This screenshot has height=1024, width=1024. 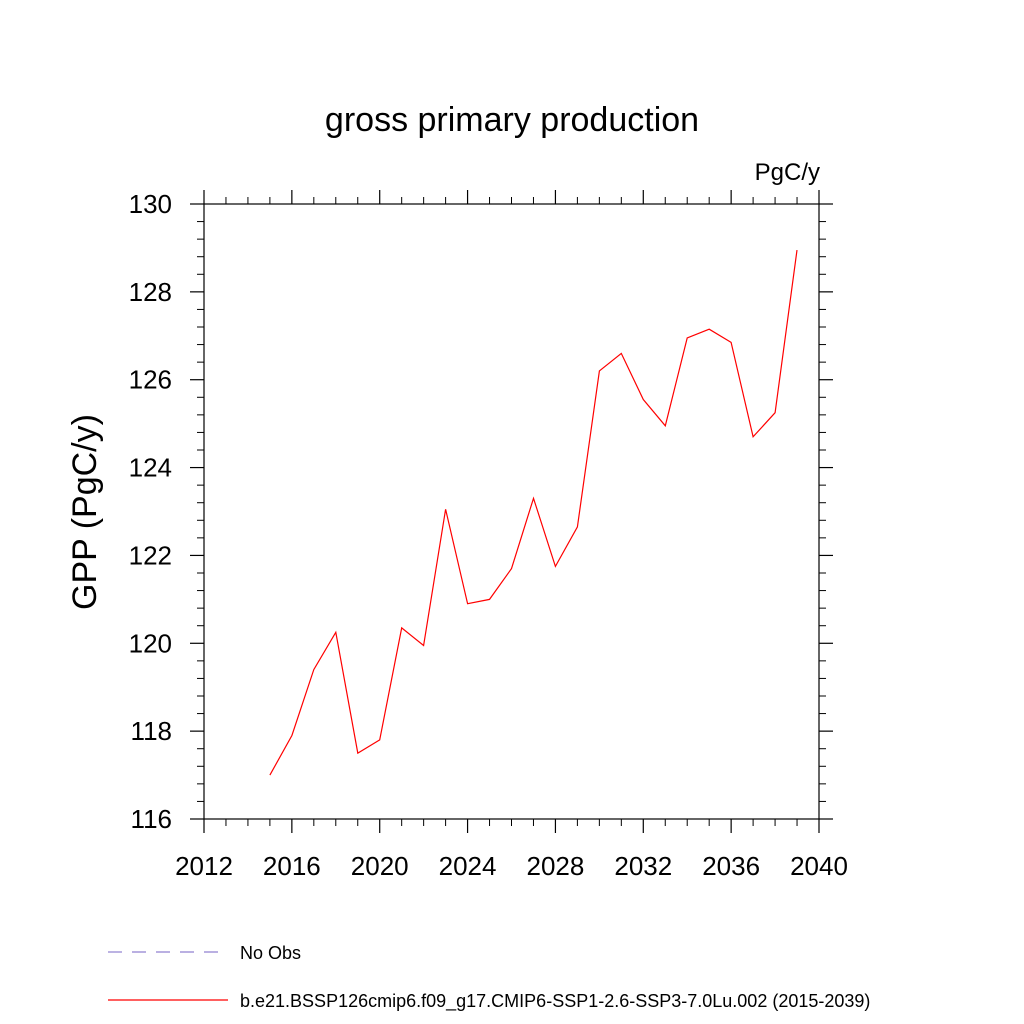 What do you see at coordinates (85, 512) in the screenshot?
I see `y-axis-label: GPP (PgC/y)` at bounding box center [85, 512].